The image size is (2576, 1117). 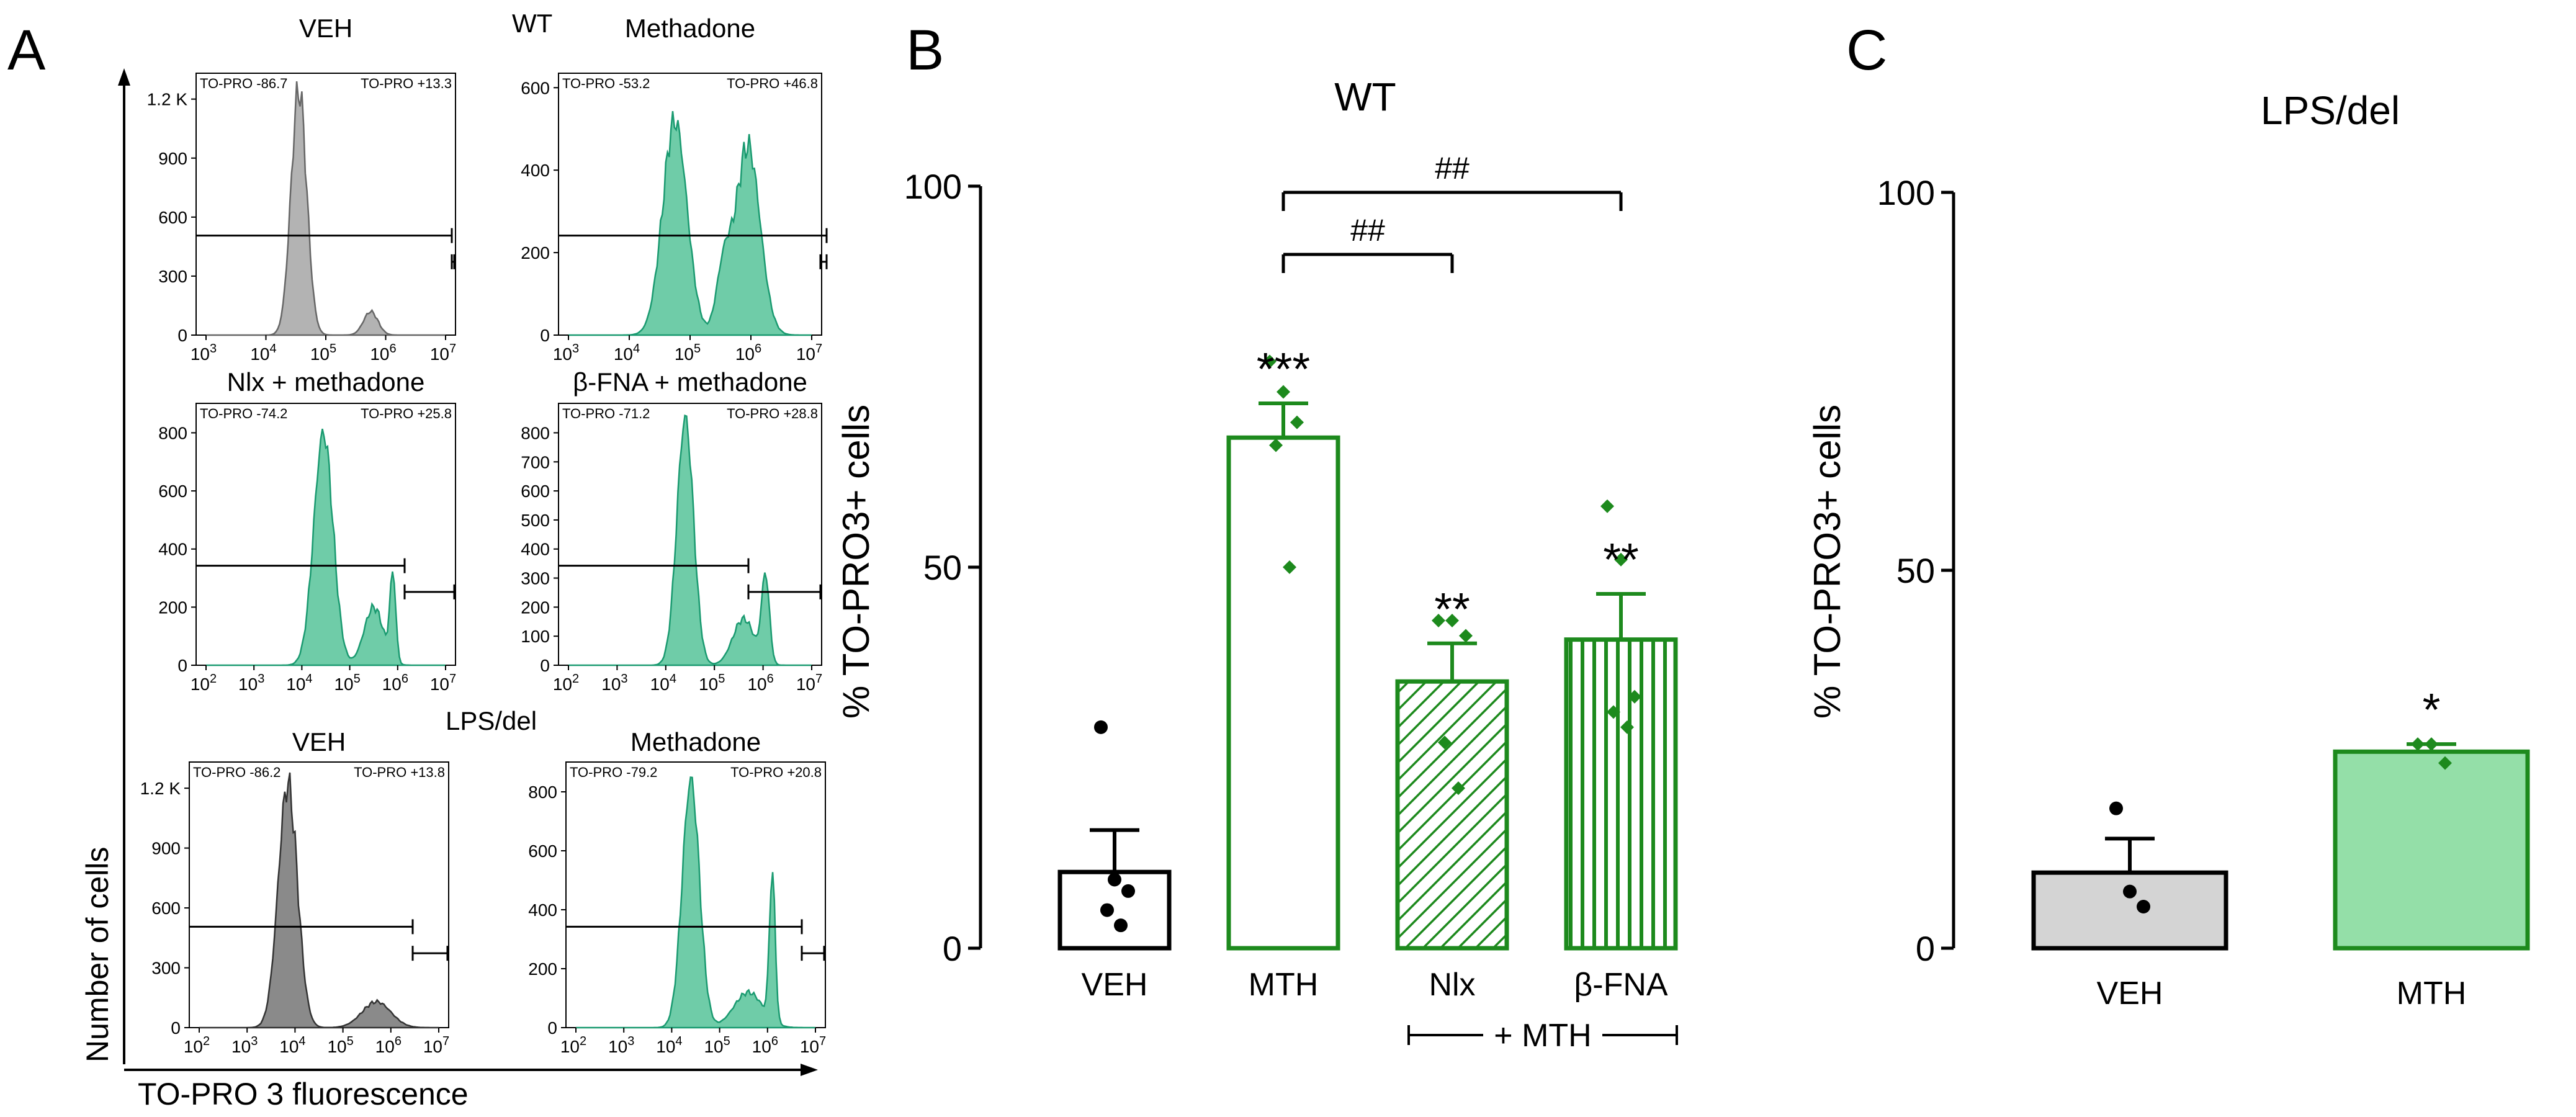 What do you see at coordinates (1283, 693) in the screenshot?
I see `bar` at bounding box center [1283, 693].